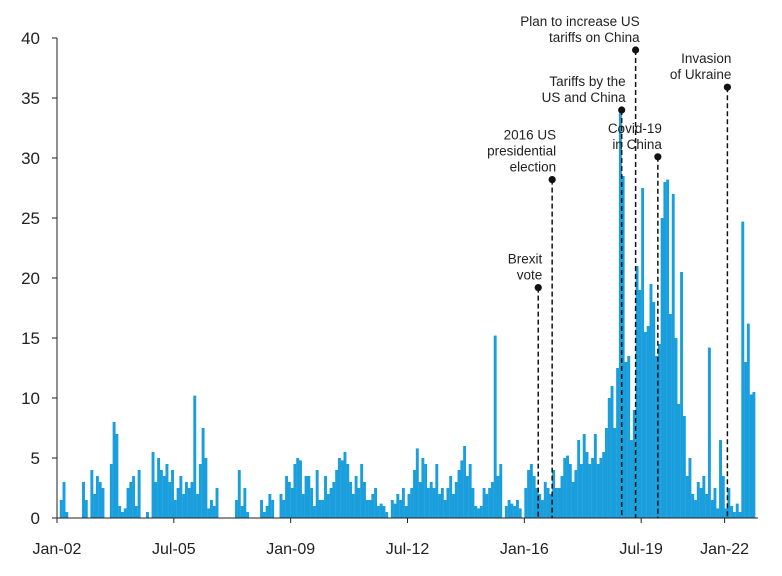  Describe the element at coordinates (35, 458) in the screenshot. I see `y-tick-label: 5` at that location.